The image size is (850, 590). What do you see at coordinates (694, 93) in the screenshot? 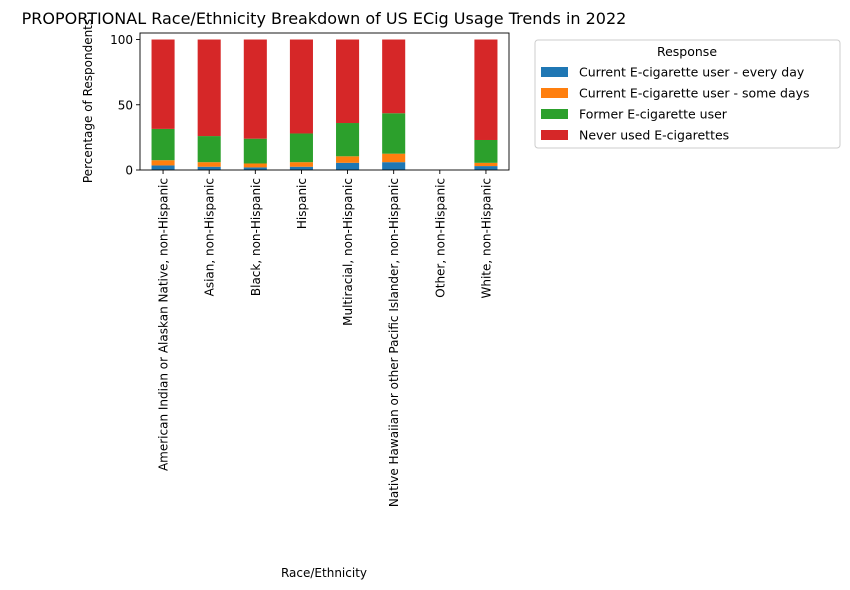
I see `legend-label-1: Current E-cigarette user - some days` at bounding box center [694, 93].